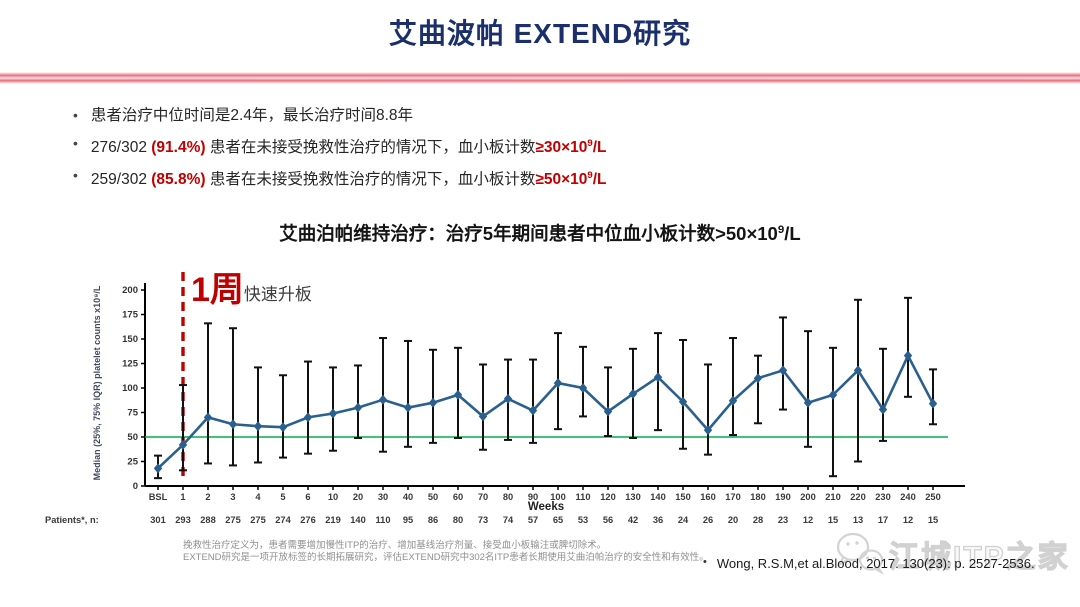 The image size is (1080, 607). I want to click on patients-count: 56, so click(608, 520).